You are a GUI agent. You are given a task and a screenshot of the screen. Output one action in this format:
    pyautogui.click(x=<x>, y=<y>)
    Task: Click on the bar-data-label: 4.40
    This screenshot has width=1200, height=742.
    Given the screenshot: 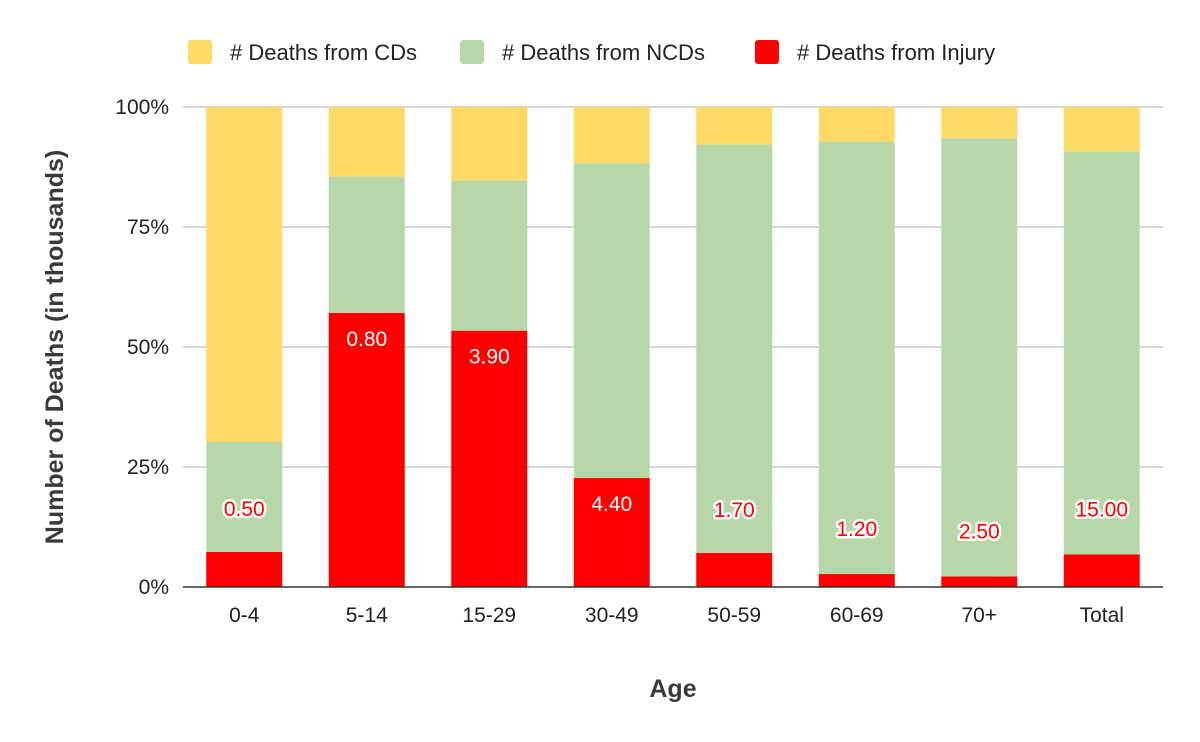 What is the action you would take?
    pyautogui.click(x=611, y=504)
    